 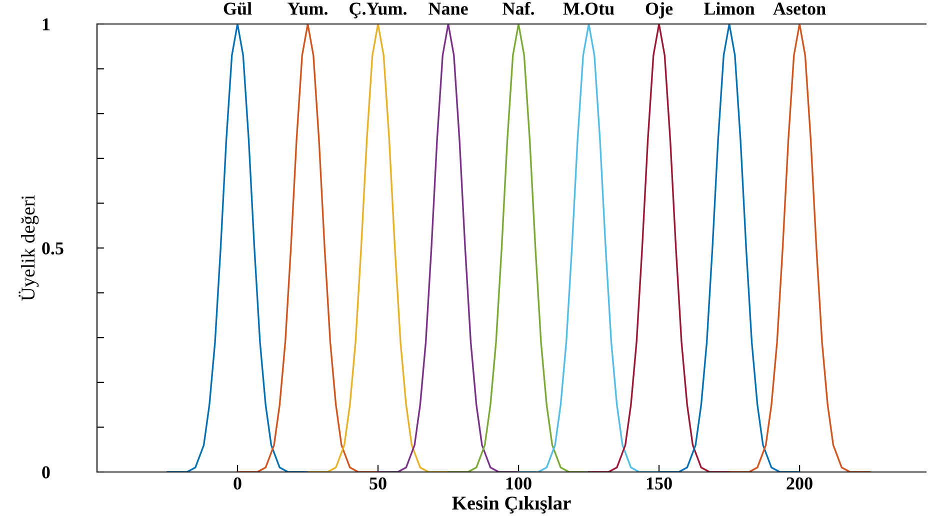 I want to click on series-label: Limon, so click(x=729, y=8).